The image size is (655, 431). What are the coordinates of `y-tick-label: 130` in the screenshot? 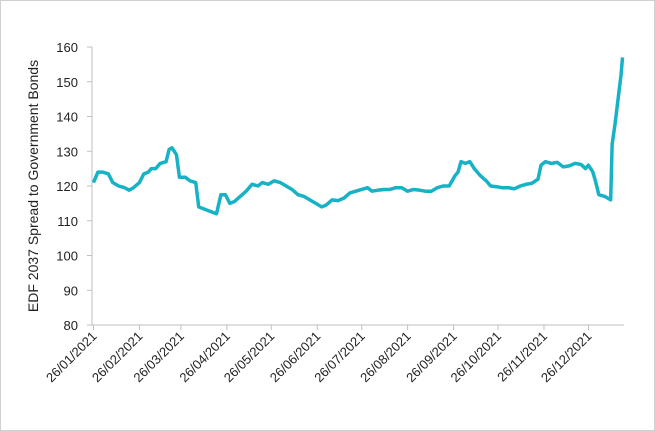 It's located at (67, 151).